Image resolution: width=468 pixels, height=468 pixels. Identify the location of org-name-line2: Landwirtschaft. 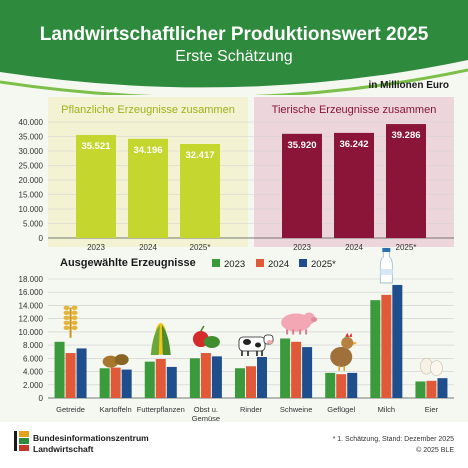
(63, 449).